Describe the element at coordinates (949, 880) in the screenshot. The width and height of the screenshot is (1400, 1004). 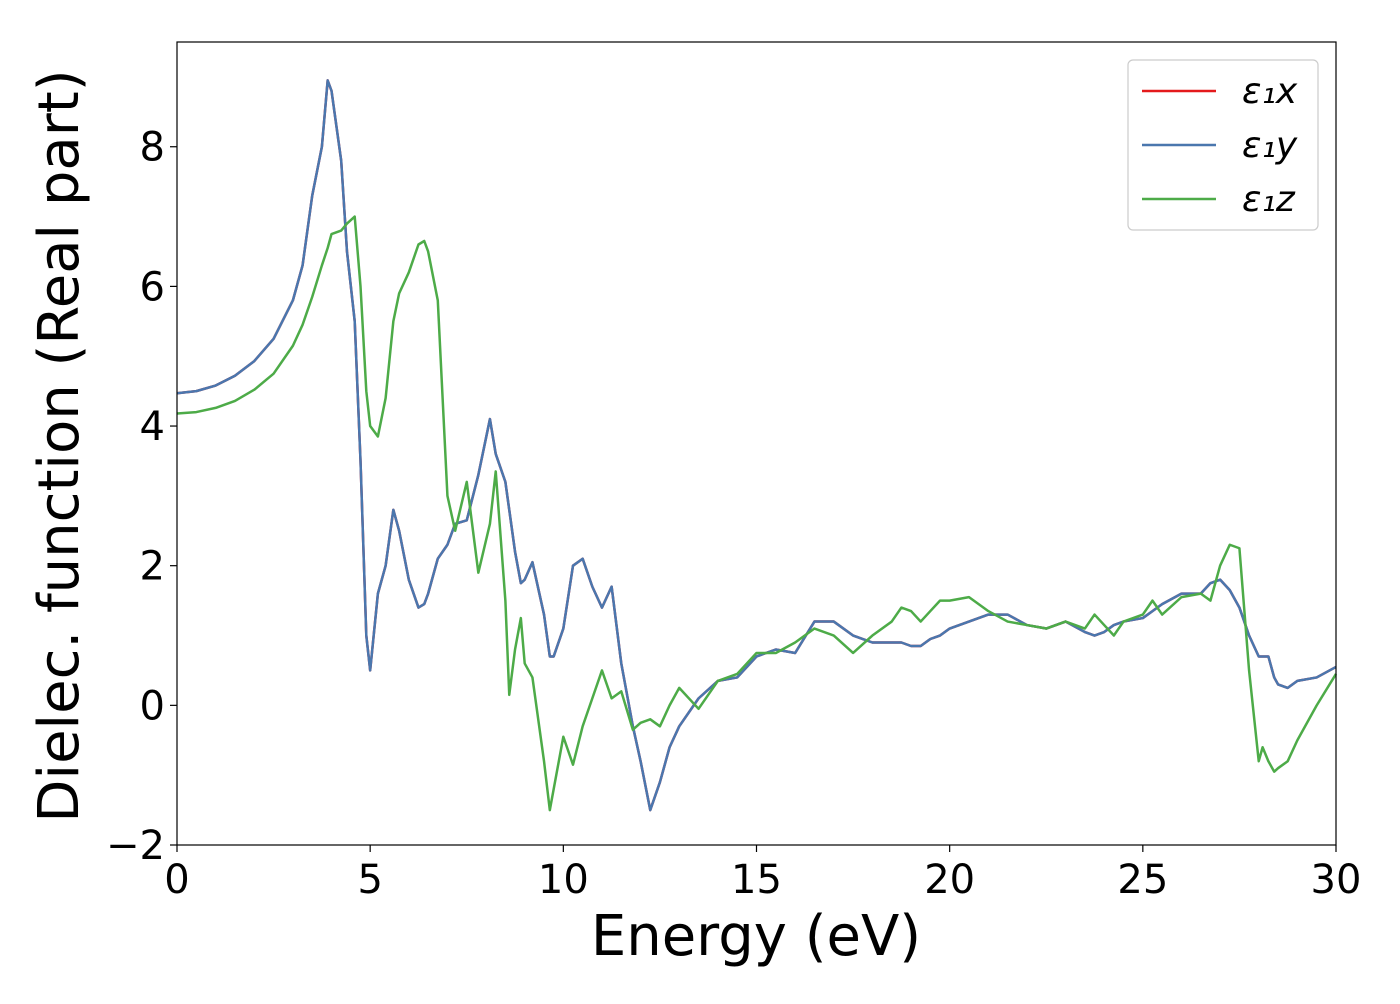
I see `x-tick-label: 20` at that location.